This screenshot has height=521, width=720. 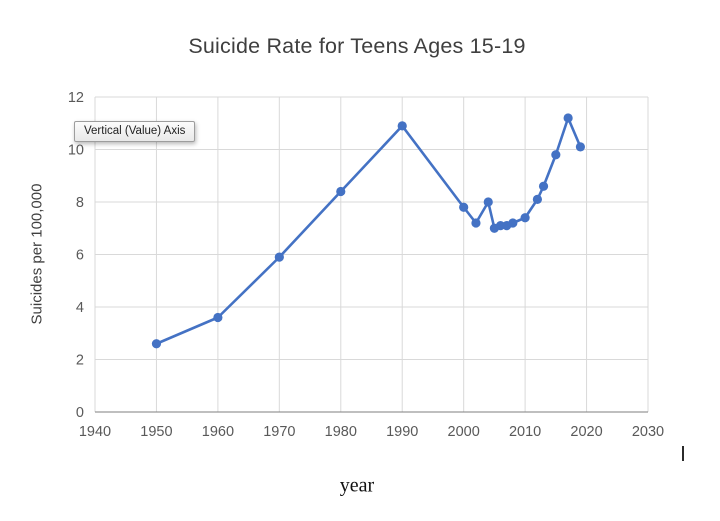 What do you see at coordinates (525, 432) in the screenshot?
I see `x-tick-label: 2010` at bounding box center [525, 432].